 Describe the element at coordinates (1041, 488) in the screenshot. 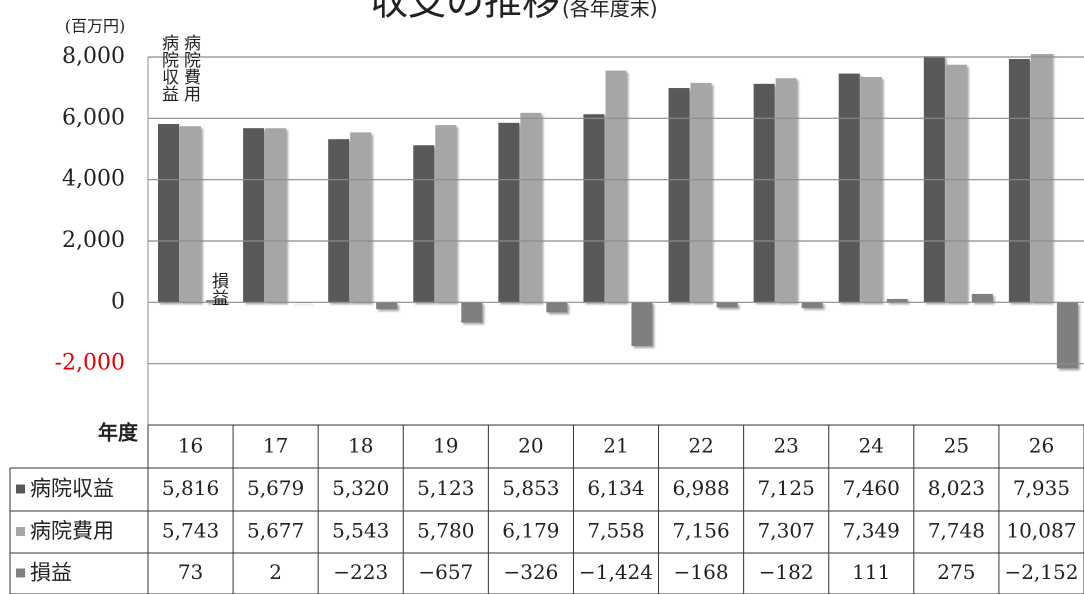

I see `table-value: 7,935` at that location.